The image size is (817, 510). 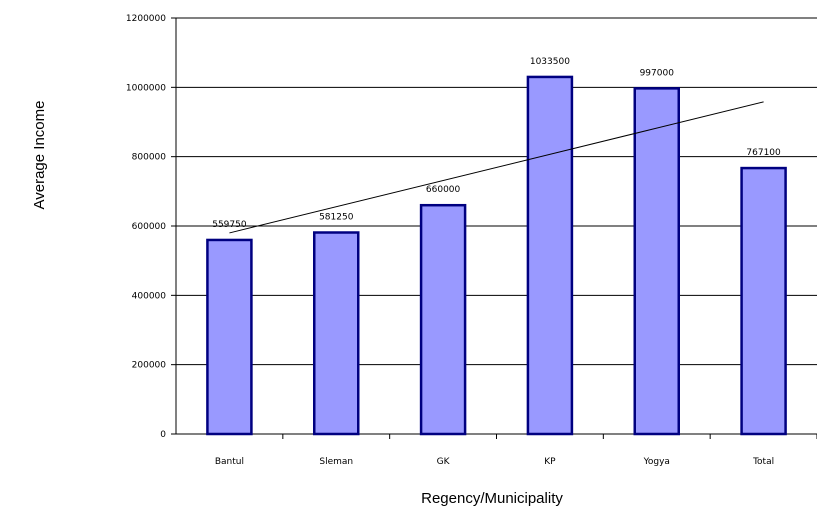 I want to click on bar-kp, so click(x=550, y=255).